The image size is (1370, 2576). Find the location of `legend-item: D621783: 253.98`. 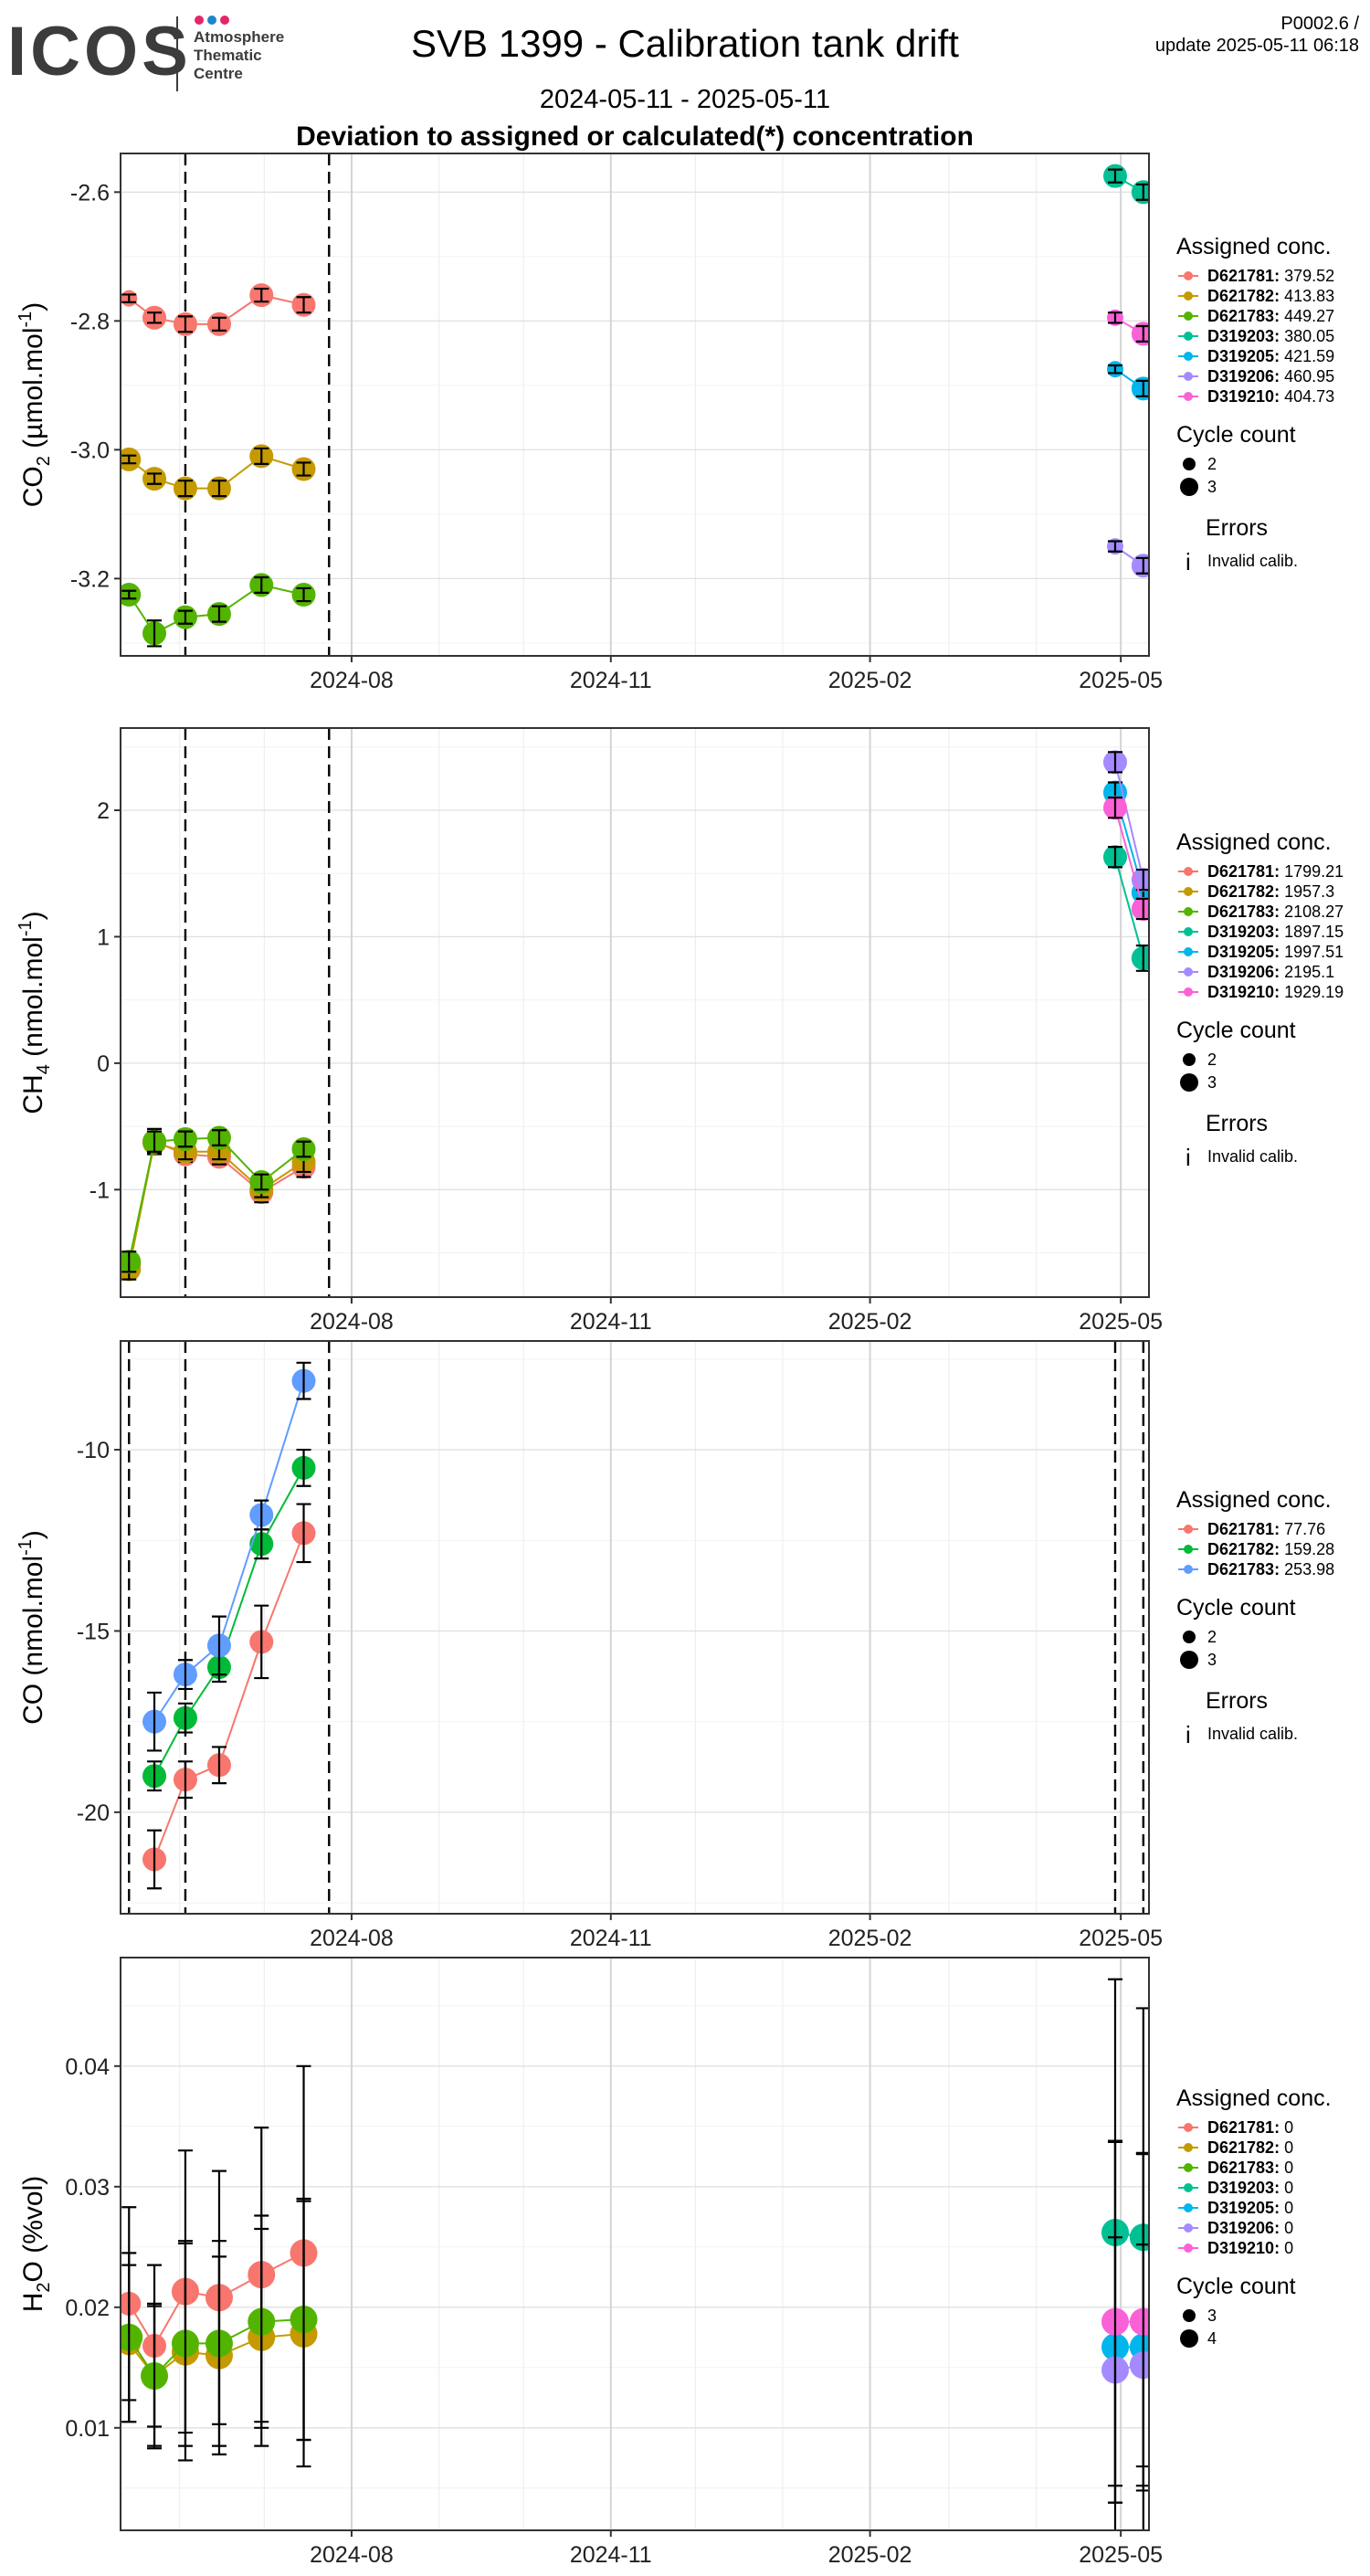

legend-item: D621783: 253.98 is located at coordinates (1256, 1569).